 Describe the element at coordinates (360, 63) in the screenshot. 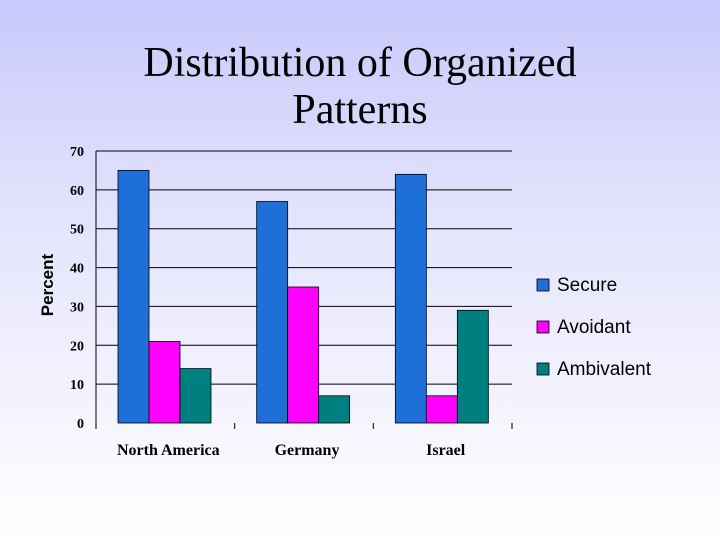

I see `title-line-1: Distribution of Organized` at that location.